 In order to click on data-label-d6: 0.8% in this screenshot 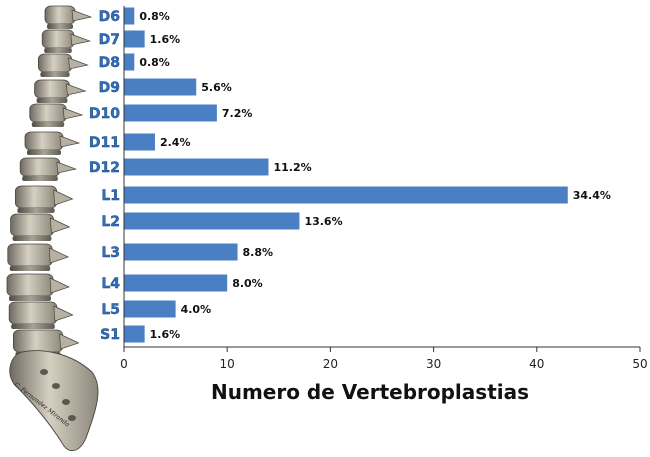, I will do `click(154, 16)`.